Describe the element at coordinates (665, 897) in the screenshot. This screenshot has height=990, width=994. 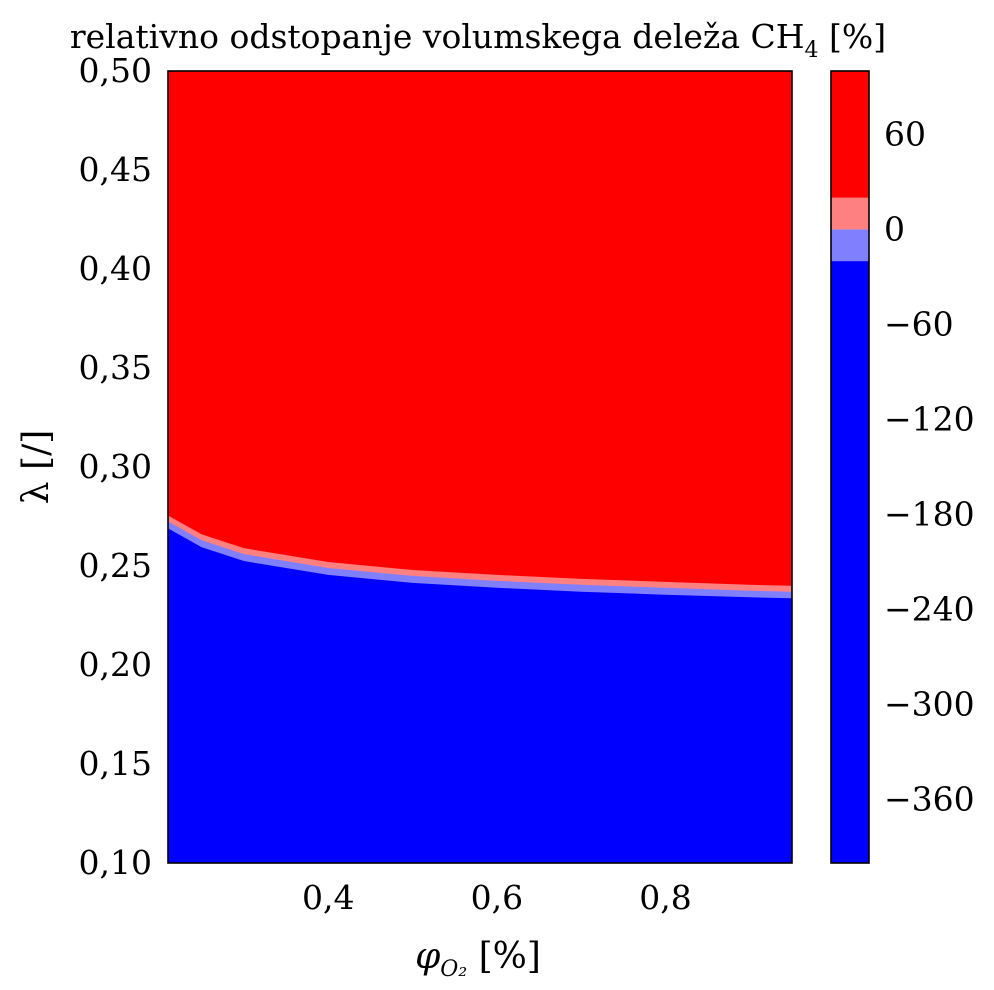
I see `x-tick-label: 0,8` at that location.